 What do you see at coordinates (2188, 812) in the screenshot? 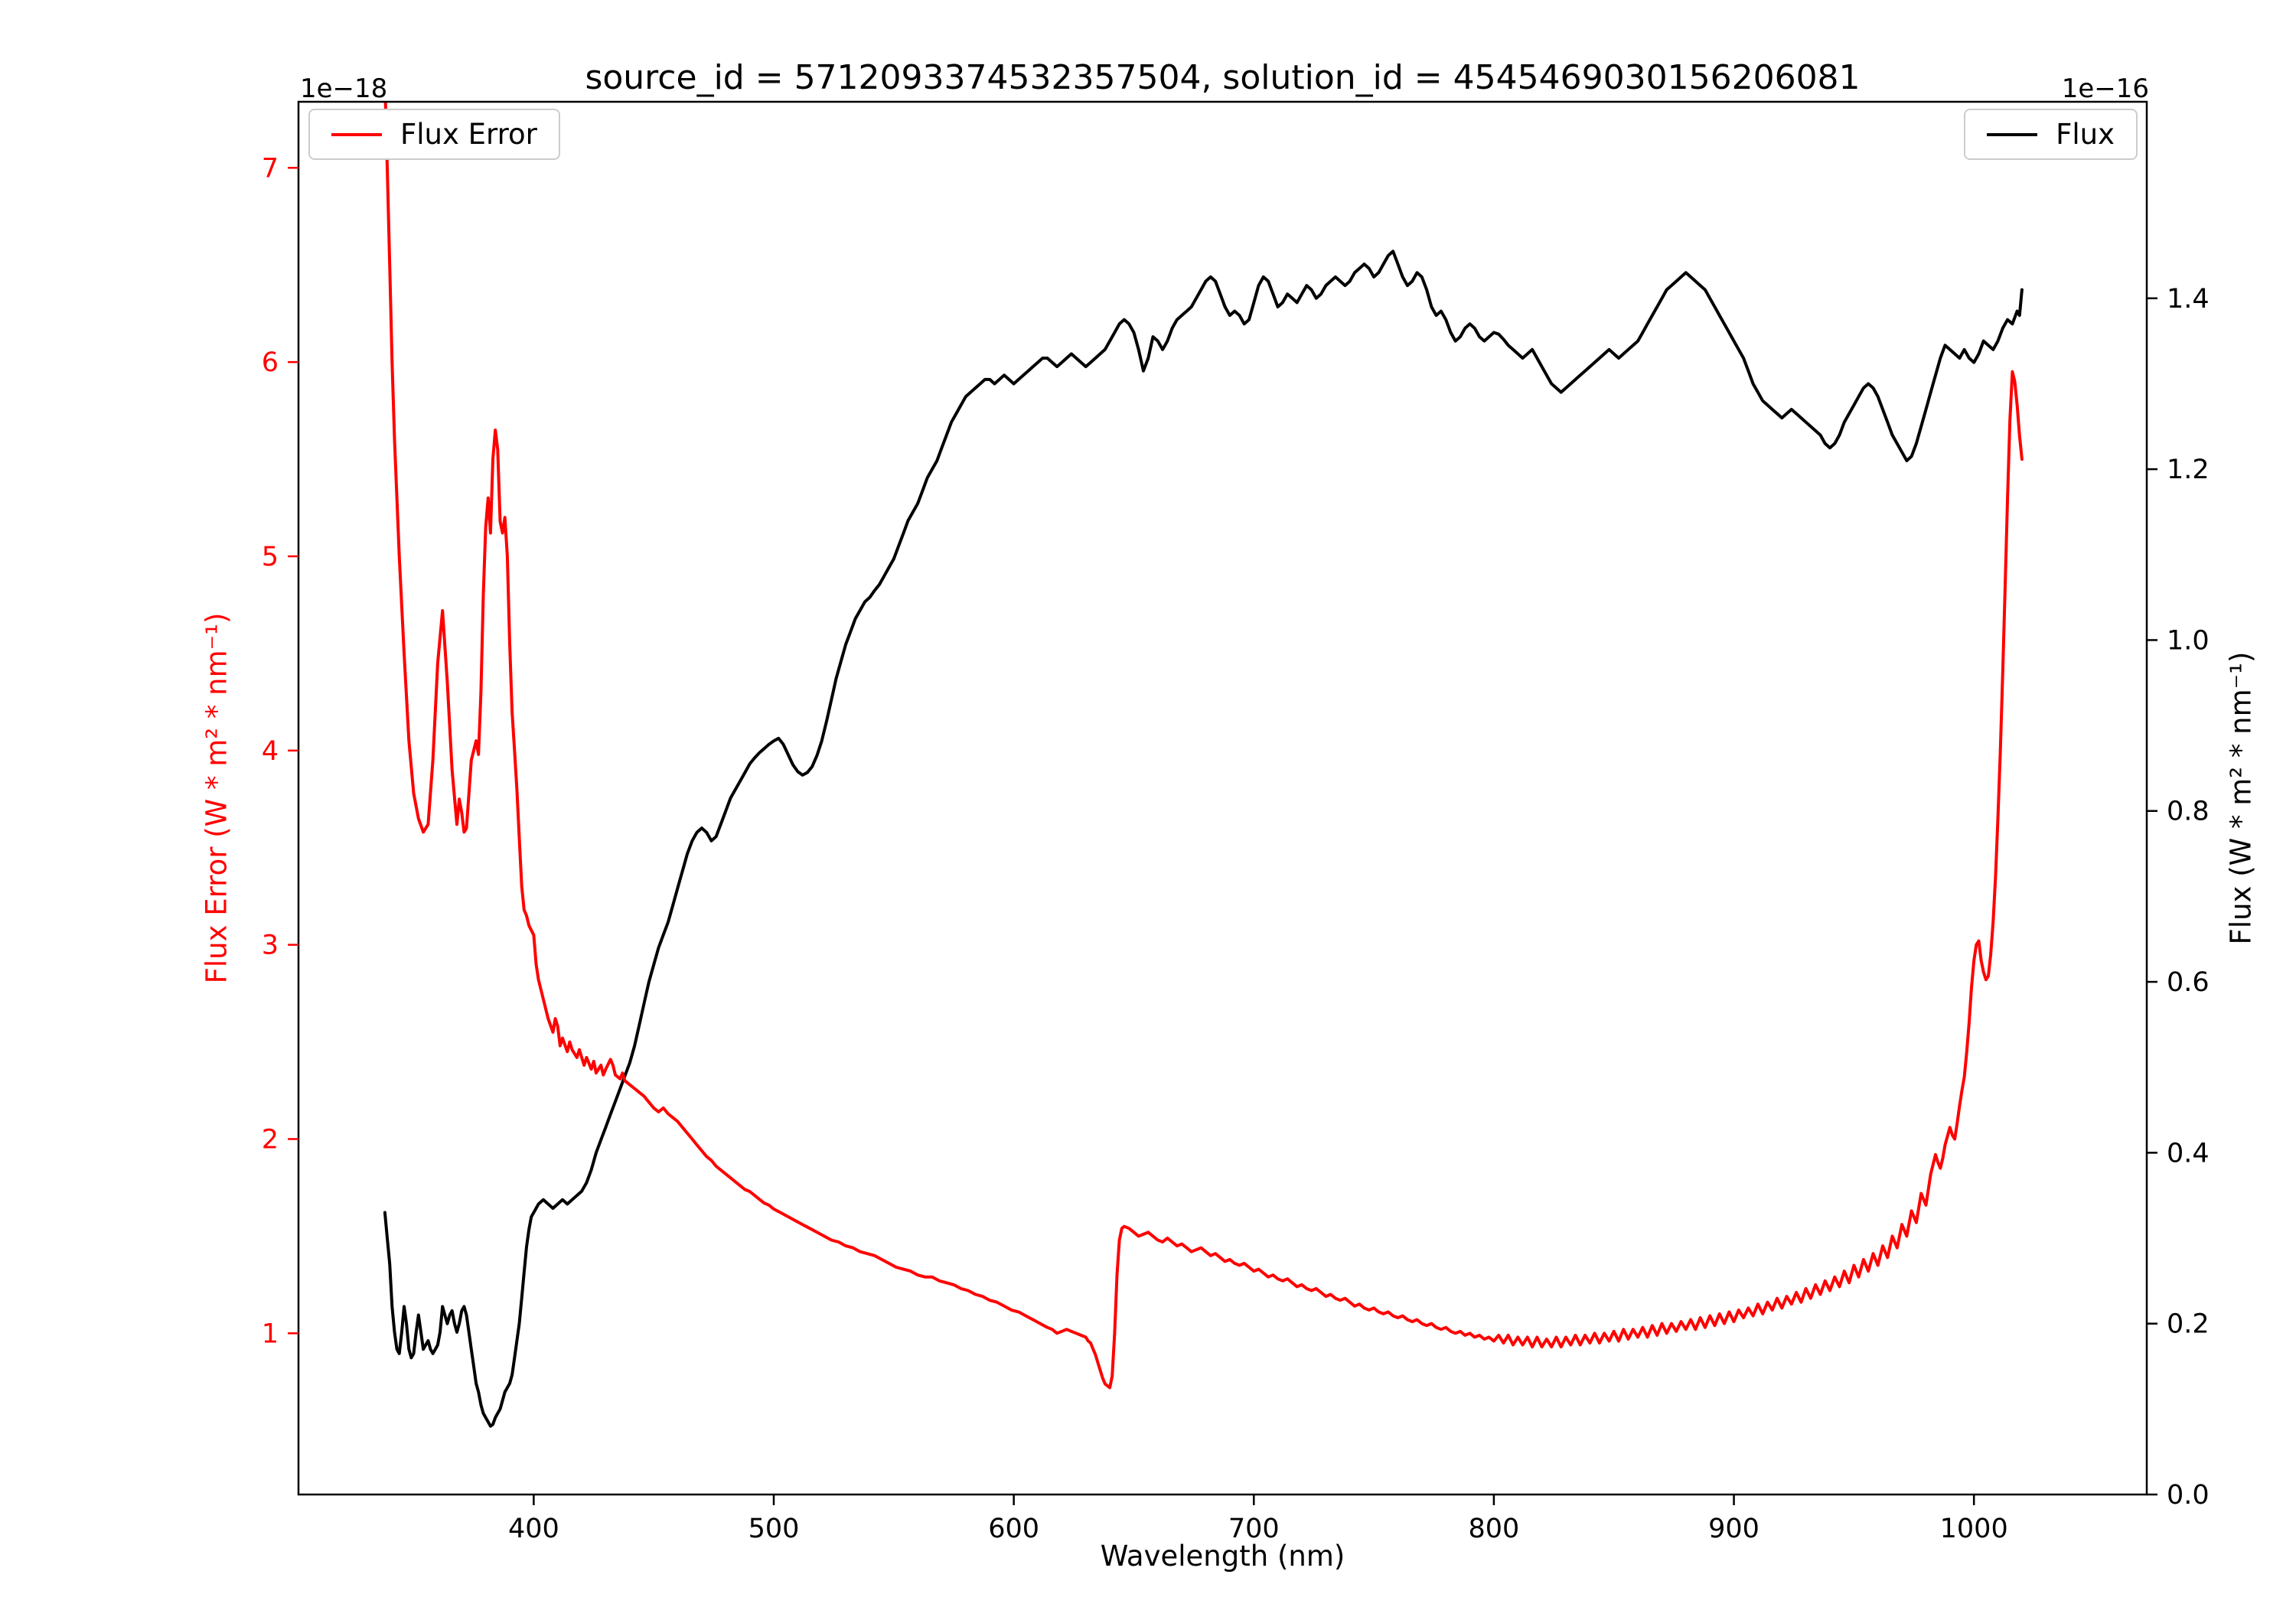
I see `right-tick-label: 0.8` at bounding box center [2188, 812].